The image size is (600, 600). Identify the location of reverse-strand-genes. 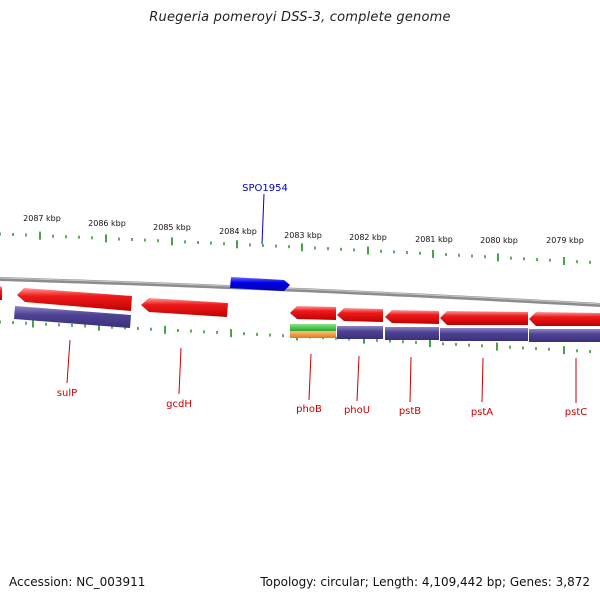
(300, 306).